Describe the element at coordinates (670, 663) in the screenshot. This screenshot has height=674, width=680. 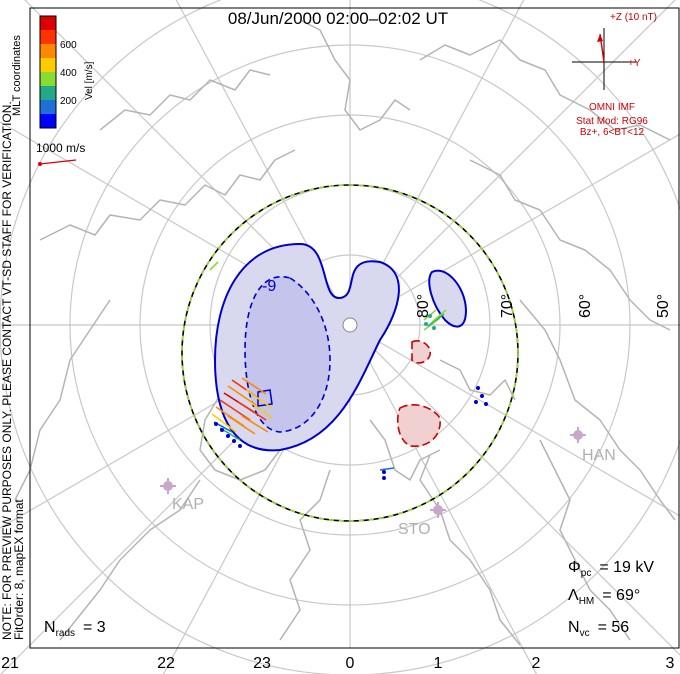
I see `mlt-tick-3: 3` at that location.